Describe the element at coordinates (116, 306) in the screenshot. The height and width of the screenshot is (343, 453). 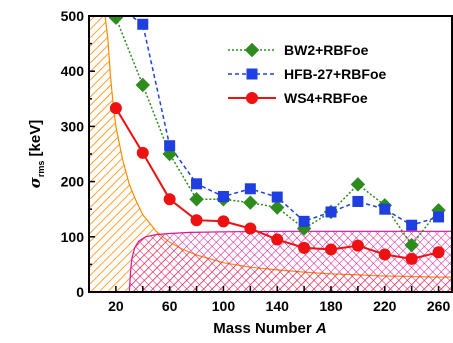
I see `x-tick-label: 20` at that location.